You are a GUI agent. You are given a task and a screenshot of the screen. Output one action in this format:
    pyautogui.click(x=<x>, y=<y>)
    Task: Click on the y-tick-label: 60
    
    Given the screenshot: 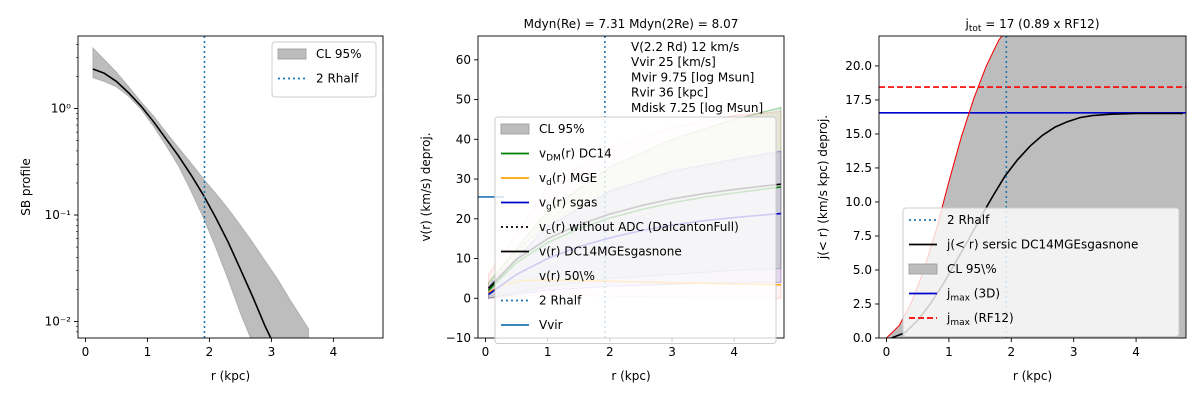 What is the action you would take?
    pyautogui.click(x=463, y=60)
    